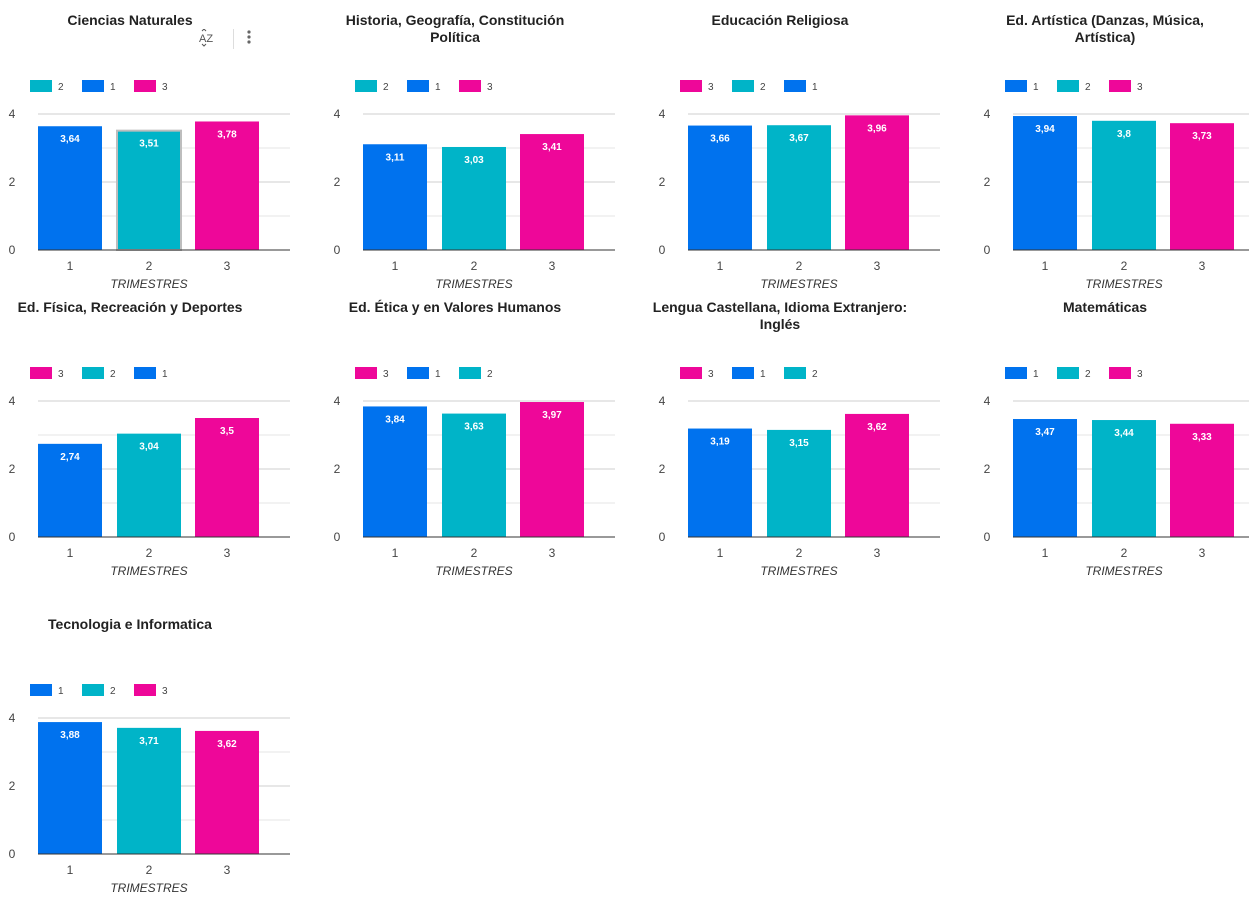 Image resolution: width=1249 pixels, height=897 pixels. Describe the element at coordinates (1202, 136) in the screenshot. I see `bar-value-label: 3,73` at that location.